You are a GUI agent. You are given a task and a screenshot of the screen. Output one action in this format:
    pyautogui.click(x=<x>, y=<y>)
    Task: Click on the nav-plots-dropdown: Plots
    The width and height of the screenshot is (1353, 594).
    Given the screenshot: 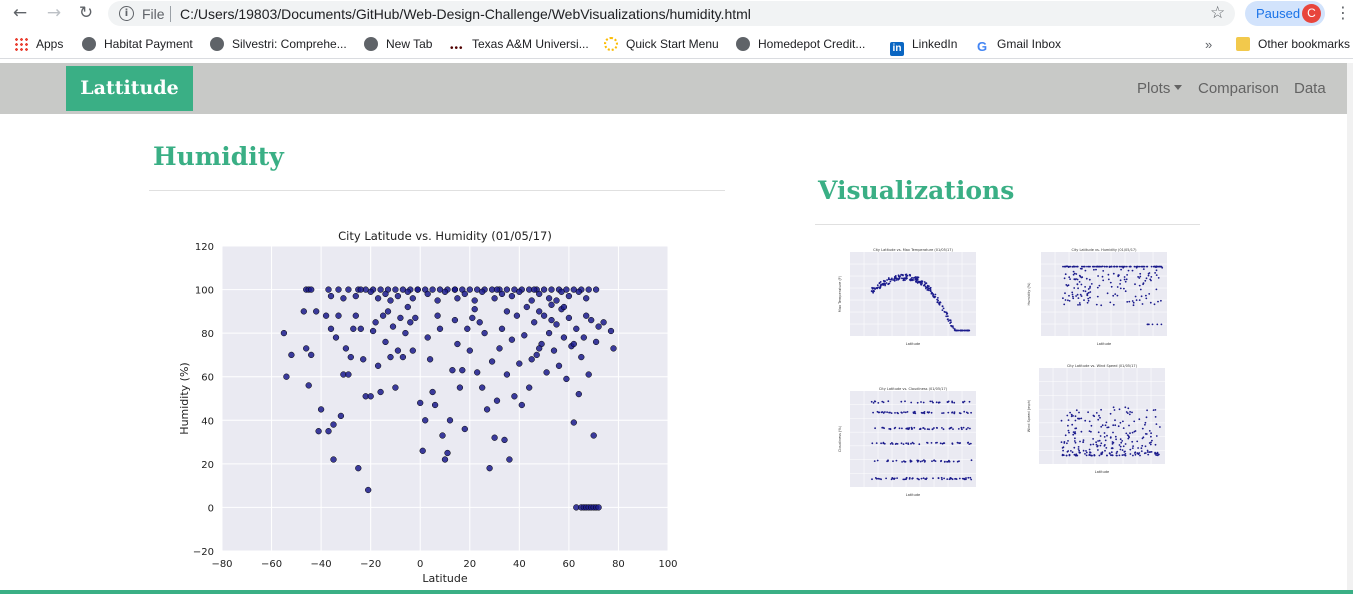 What is the action you would take?
    pyautogui.click(x=1160, y=88)
    